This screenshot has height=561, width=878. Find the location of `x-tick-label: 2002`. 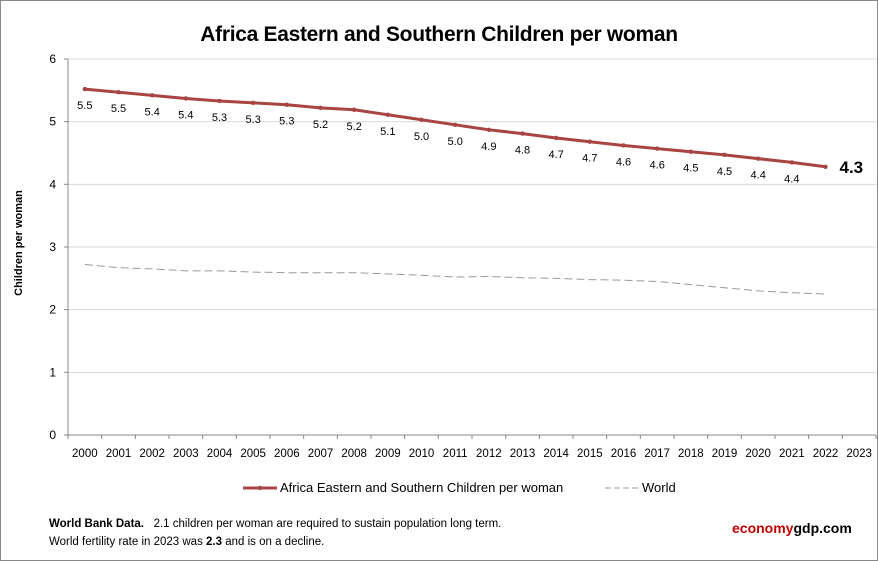

x-tick-label: 2002 is located at coordinates (152, 454).